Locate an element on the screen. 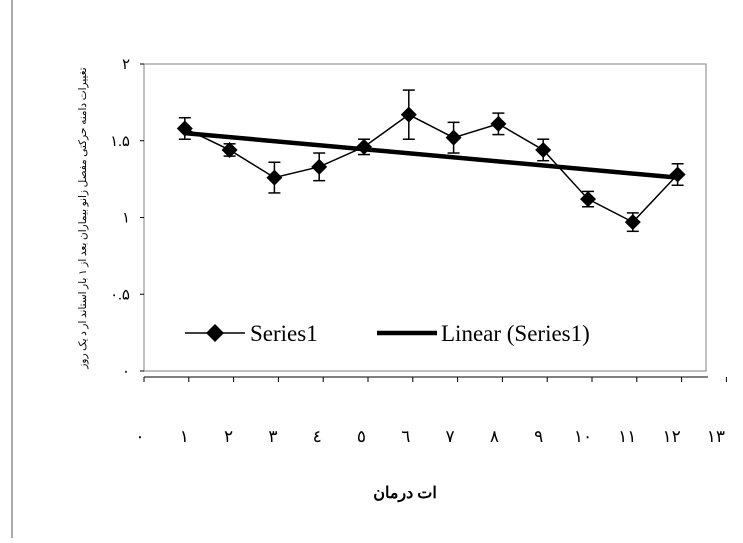 The image size is (743, 543). trendline is located at coordinates (431, 155).